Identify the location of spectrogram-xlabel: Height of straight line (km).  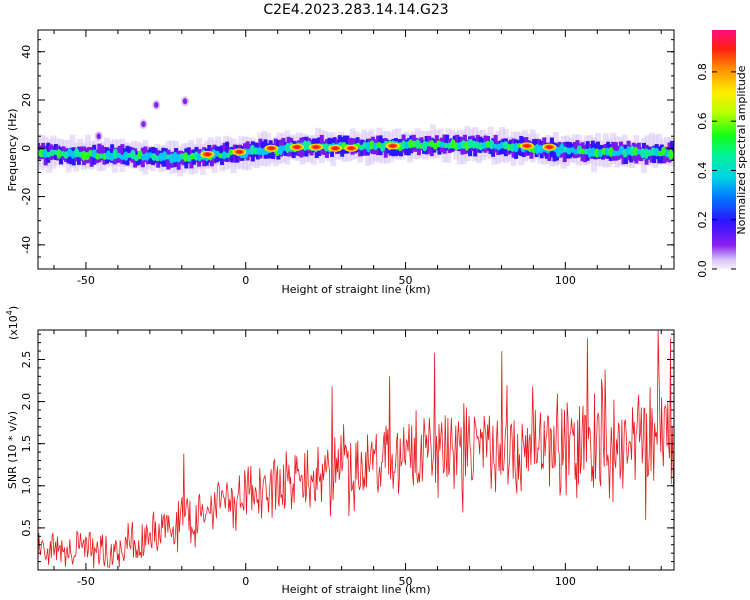
(355, 289).